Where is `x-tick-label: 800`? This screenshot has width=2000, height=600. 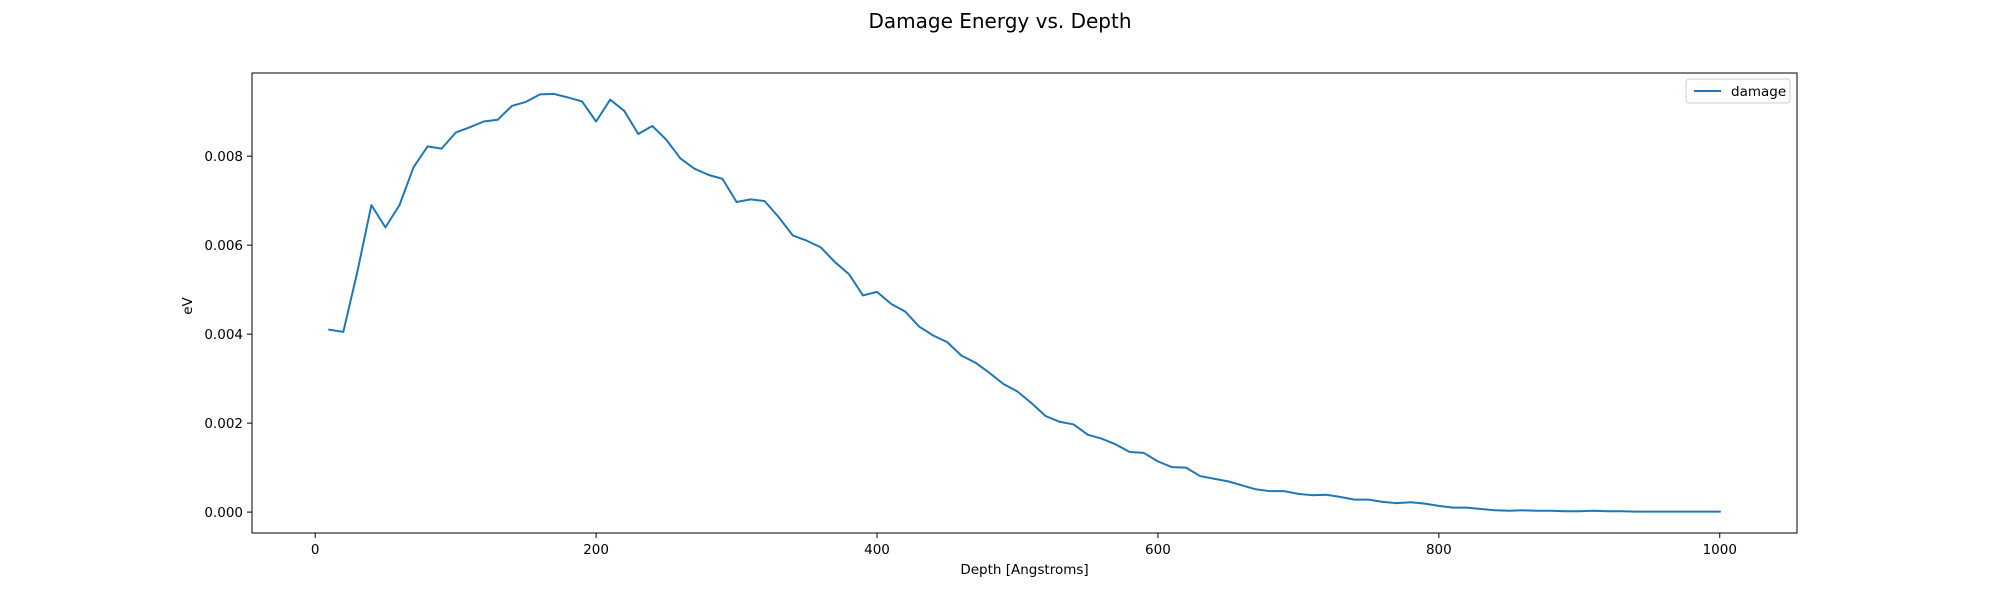
x-tick-label: 800 is located at coordinates (1439, 550).